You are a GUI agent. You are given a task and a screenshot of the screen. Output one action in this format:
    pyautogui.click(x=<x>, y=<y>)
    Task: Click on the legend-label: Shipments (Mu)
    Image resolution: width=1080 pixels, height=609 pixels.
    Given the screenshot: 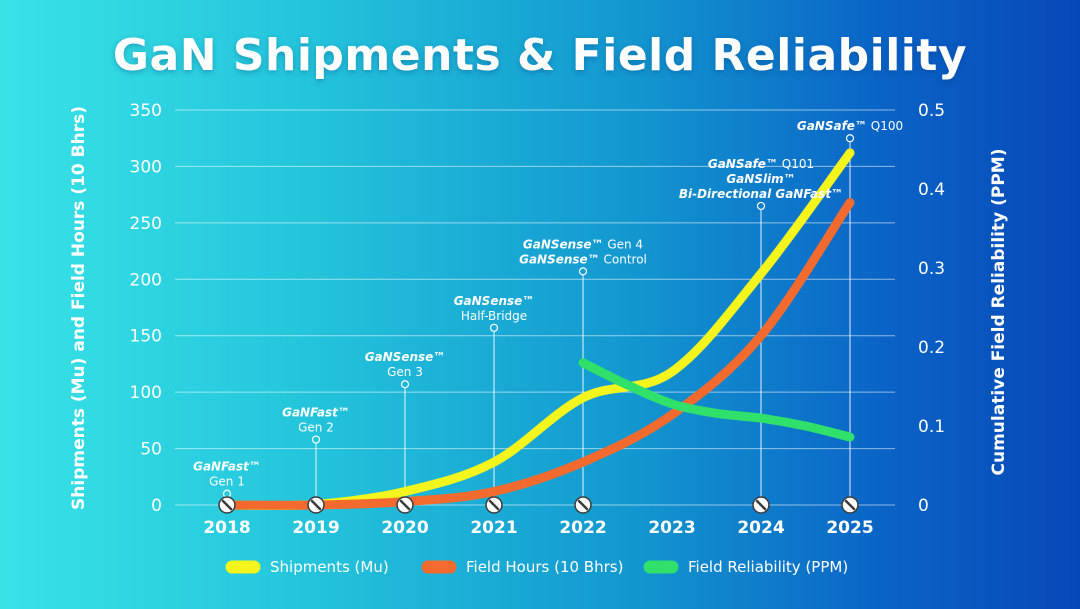 What is the action you would take?
    pyautogui.click(x=329, y=567)
    